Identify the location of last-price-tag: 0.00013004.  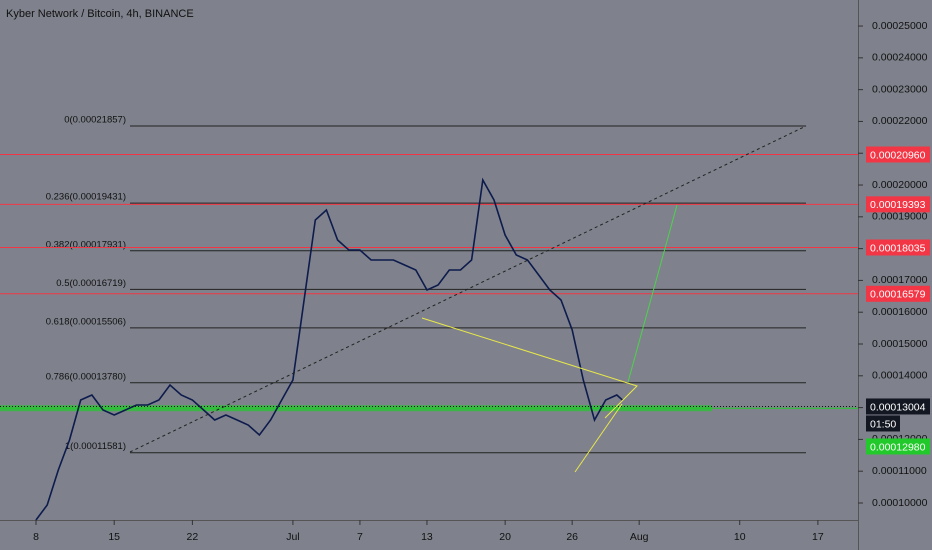
(898, 407).